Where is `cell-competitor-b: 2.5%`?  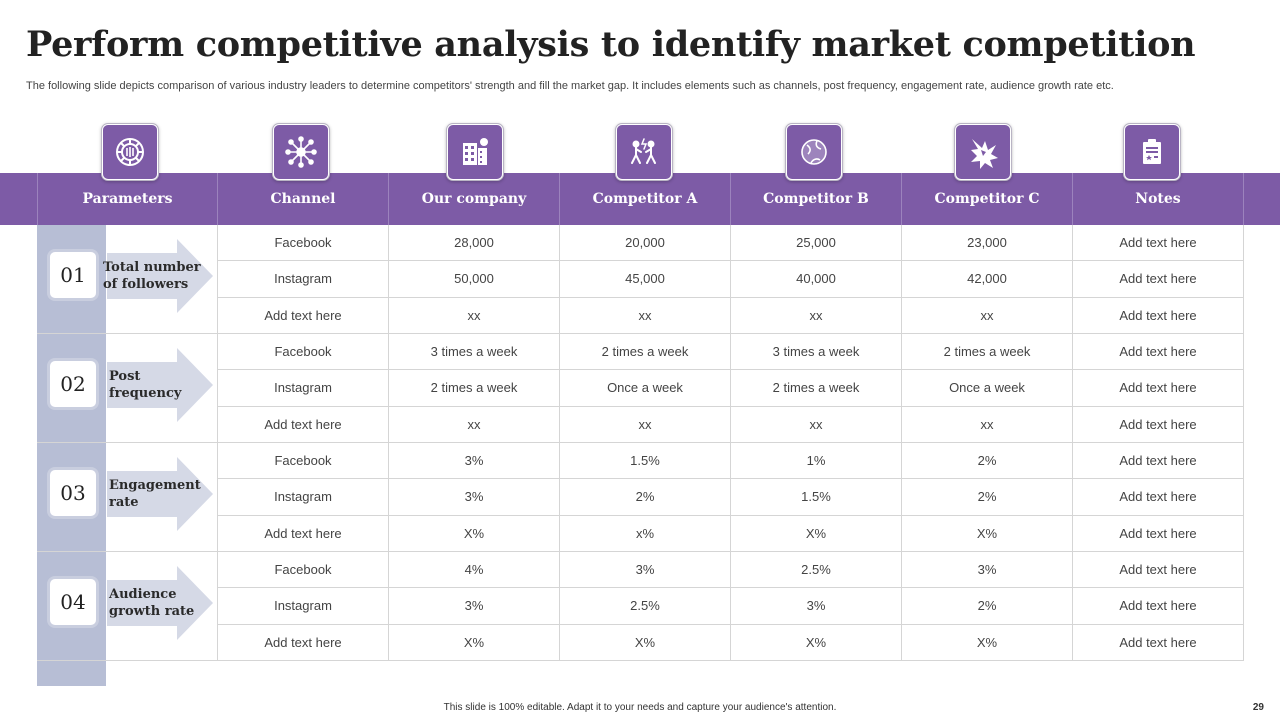 cell-competitor-b: 2.5% is located at coordinates (816, 570).